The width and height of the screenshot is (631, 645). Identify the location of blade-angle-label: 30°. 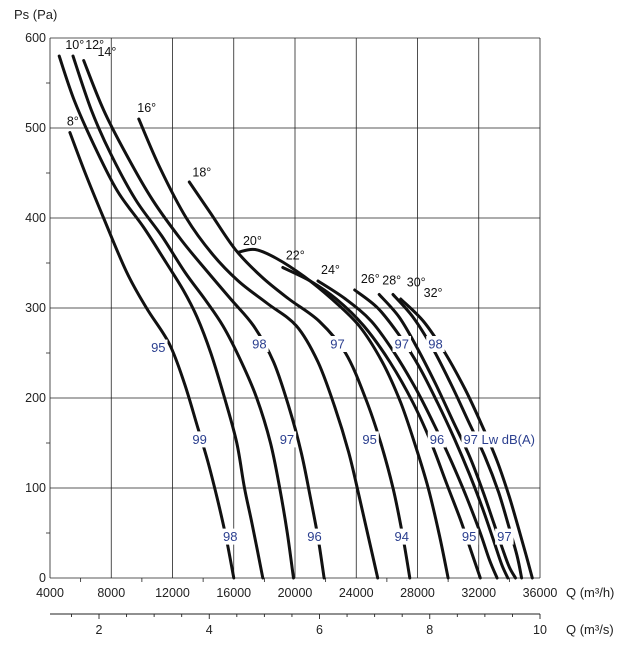
(416, 282).